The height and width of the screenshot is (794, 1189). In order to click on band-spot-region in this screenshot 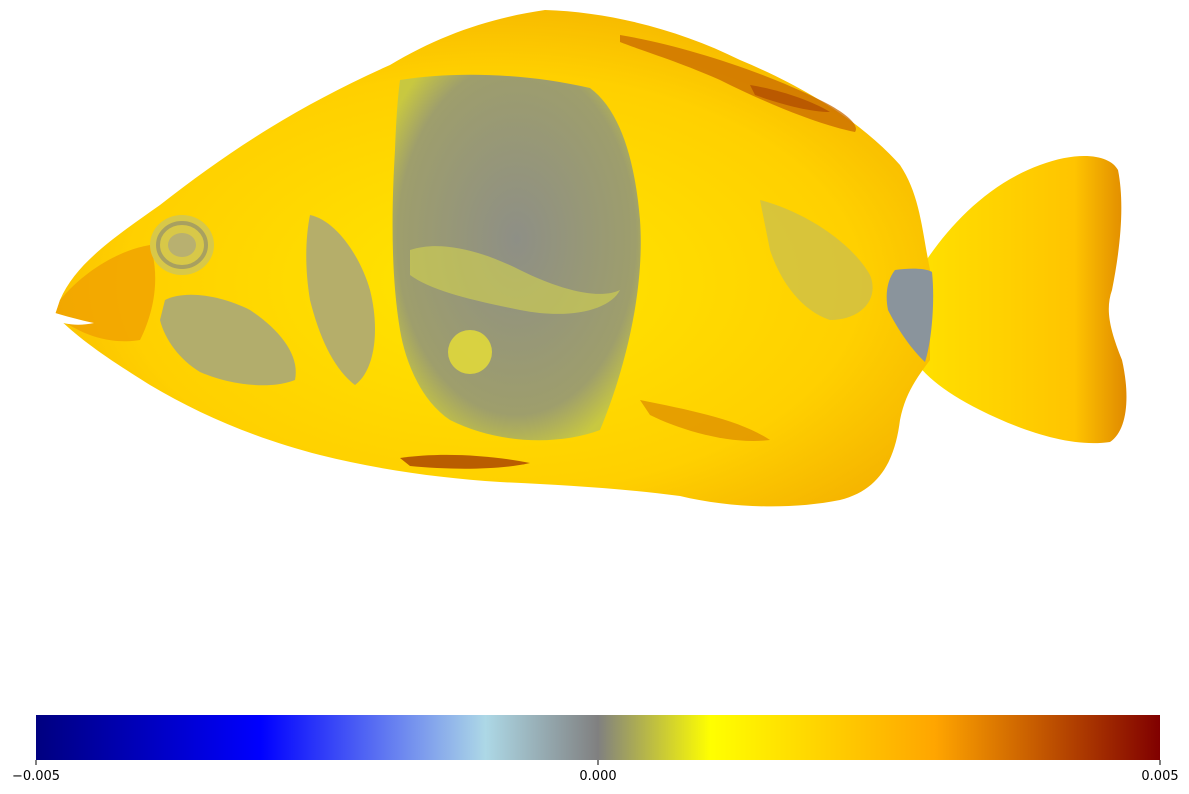, I will do `click(470, 352)`.